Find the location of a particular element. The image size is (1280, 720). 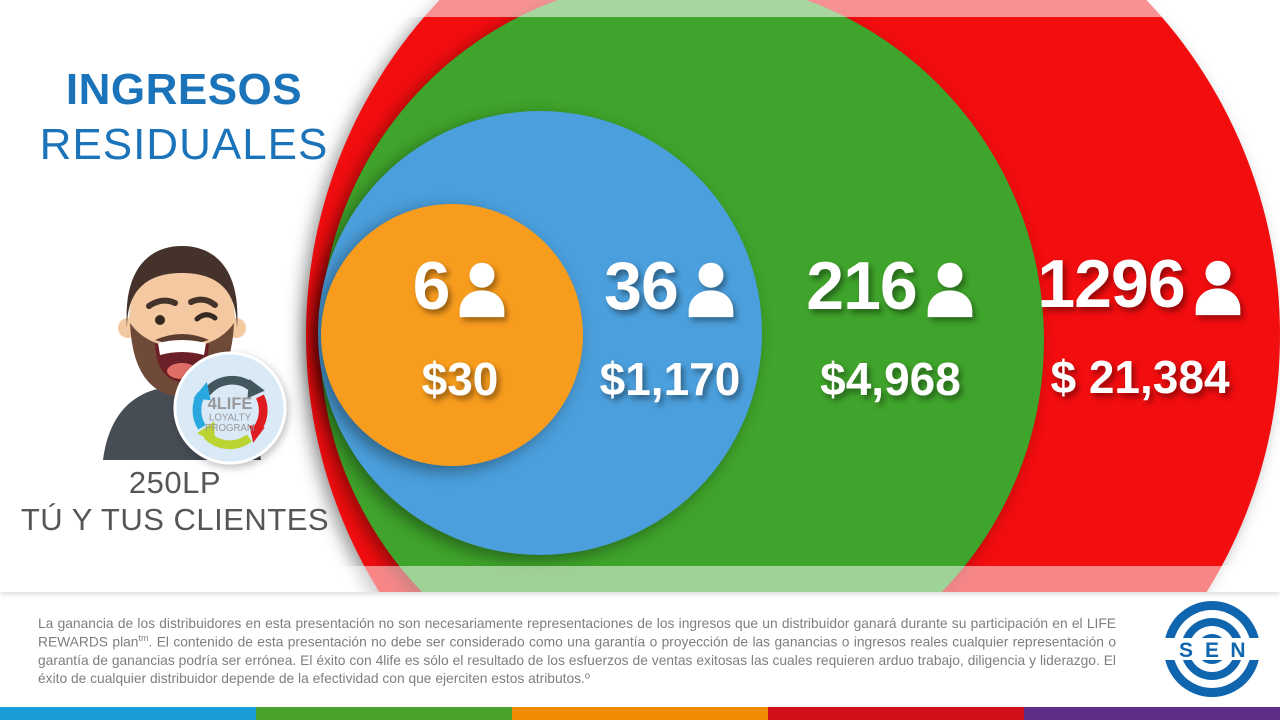

stripe-segment-blue is located at coordinates (128, 713).